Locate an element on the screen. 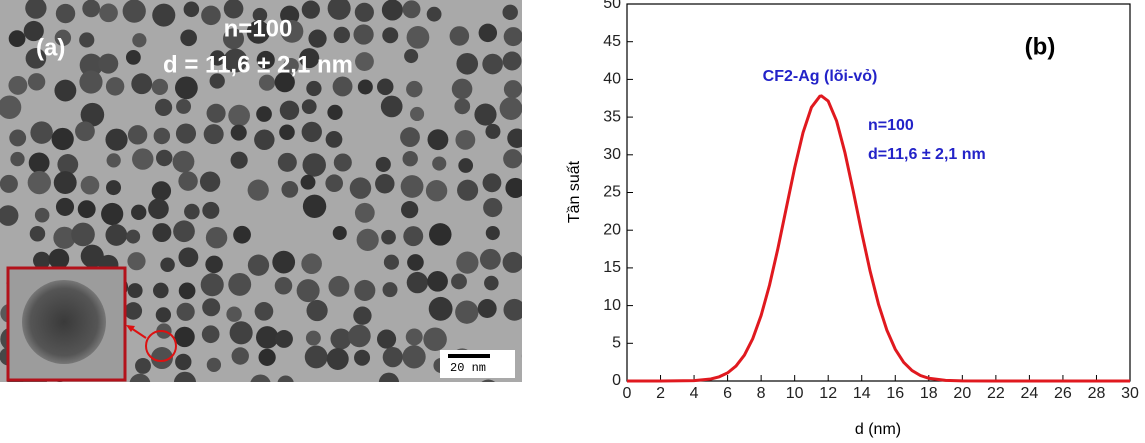 Image resolution: width=1145 pixels, height=443 pixels. annotation: n=100 is located at coordinates (891, 125).